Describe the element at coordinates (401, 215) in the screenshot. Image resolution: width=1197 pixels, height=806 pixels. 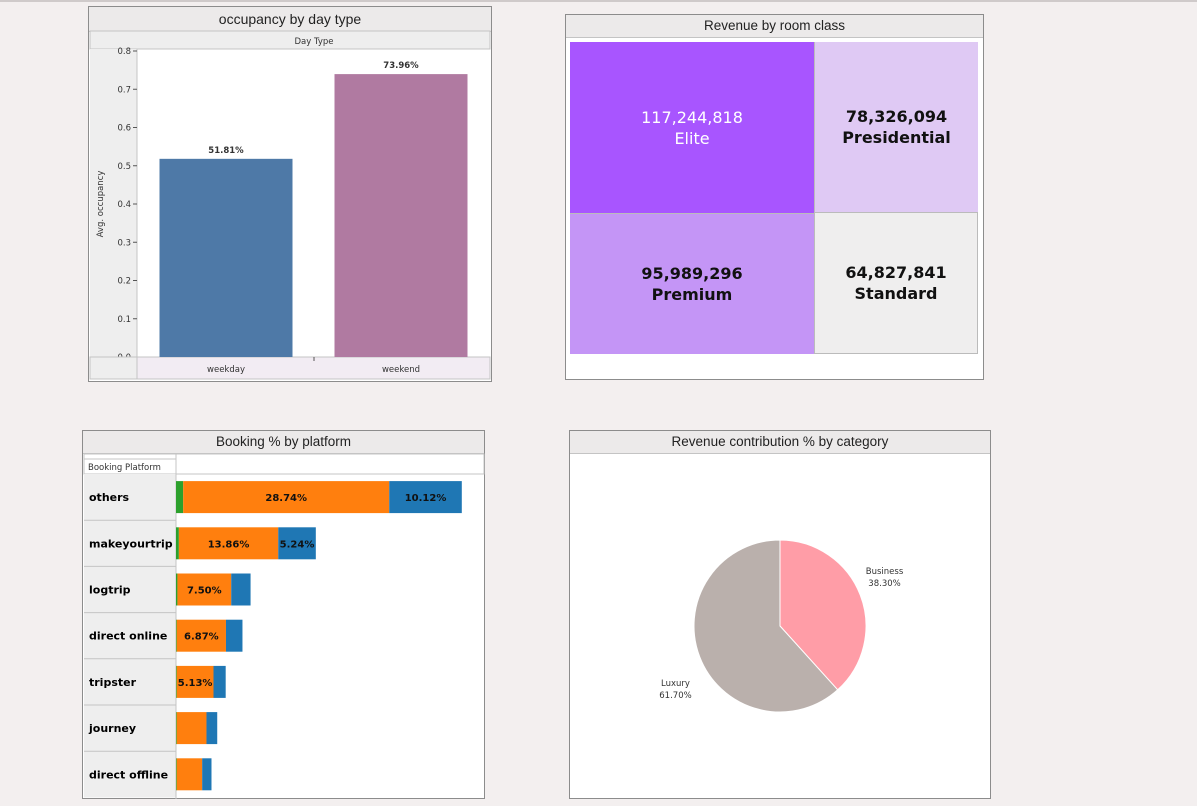
I see `occupancy-bar-weekend` at that location.